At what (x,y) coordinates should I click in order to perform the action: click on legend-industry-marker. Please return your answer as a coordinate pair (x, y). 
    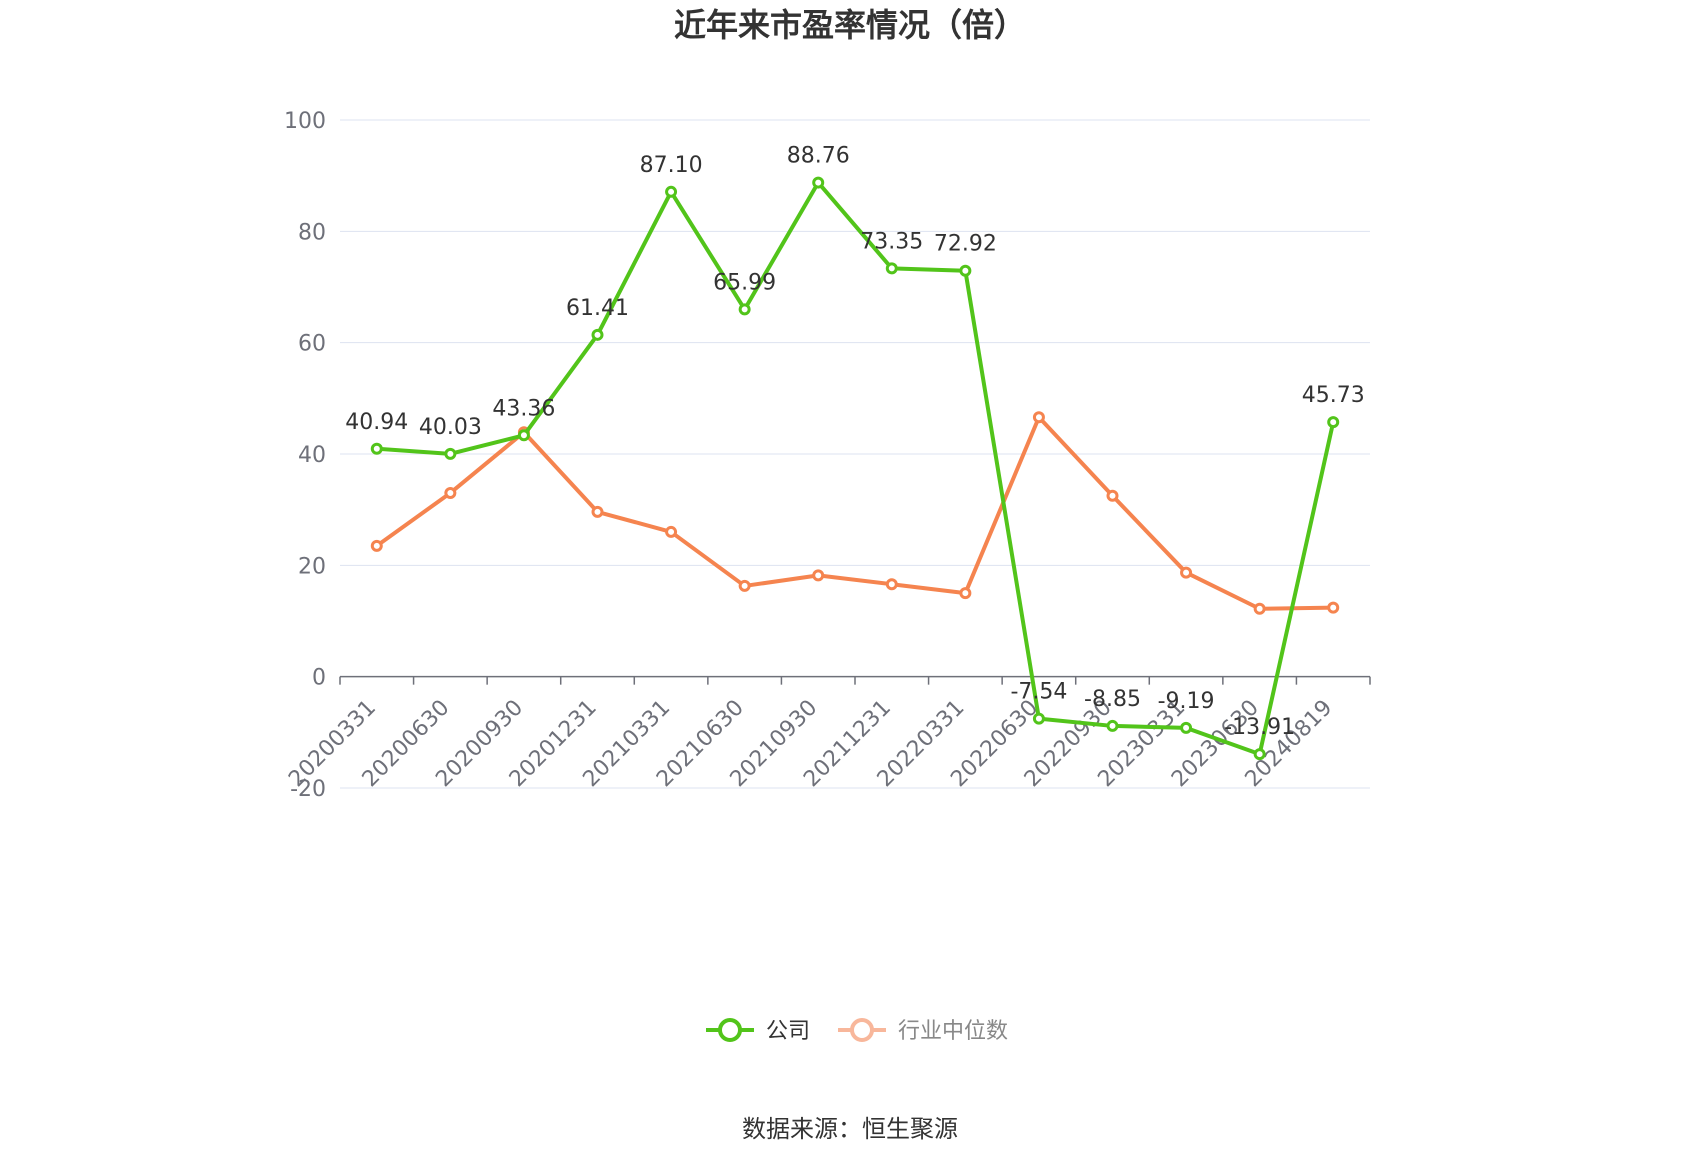
    Looking at the image, I should click on (862, 1030).